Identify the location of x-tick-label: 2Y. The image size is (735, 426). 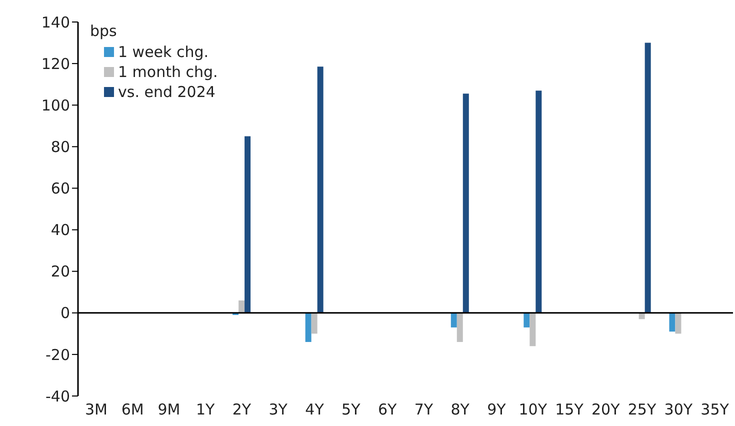
(242, 409).